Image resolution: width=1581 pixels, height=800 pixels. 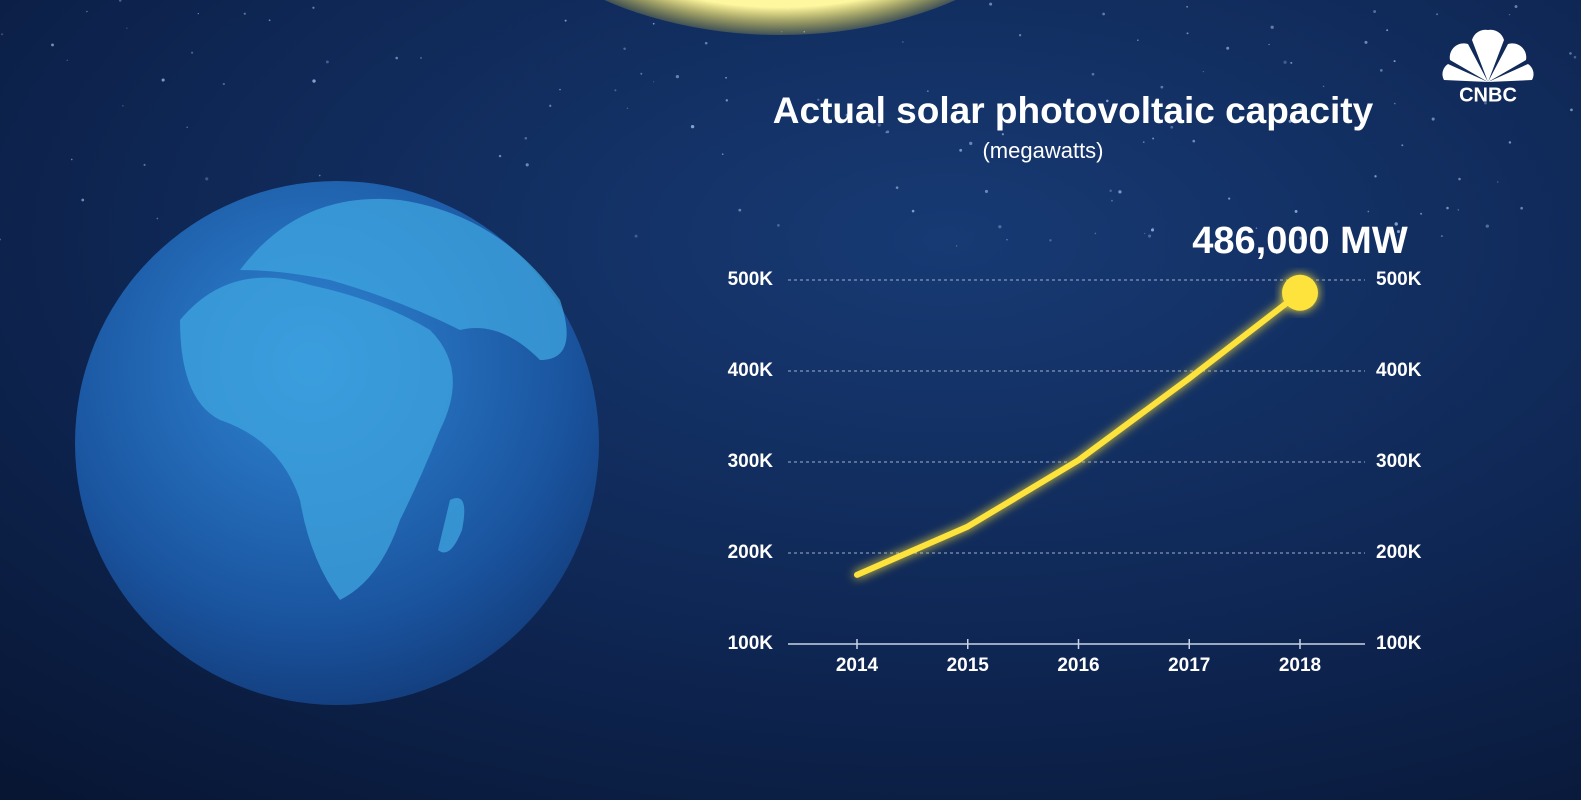 I want to click on y2-tick-label: 100K, so click(x=1399, y=643).